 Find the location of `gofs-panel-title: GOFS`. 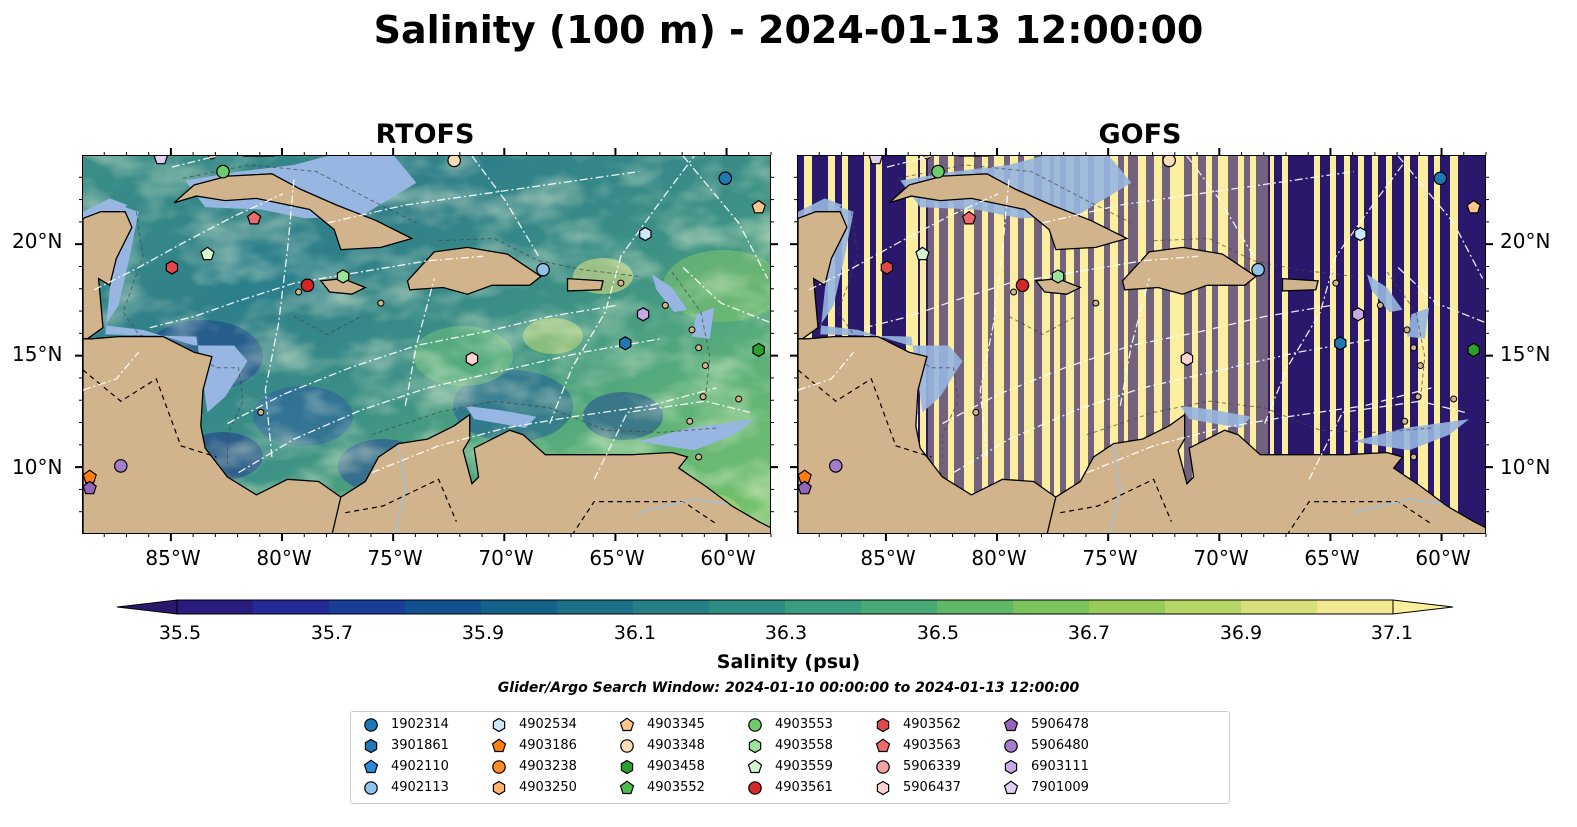

gofs-panel-title: GOFS is located at coordinates (1140, 134).